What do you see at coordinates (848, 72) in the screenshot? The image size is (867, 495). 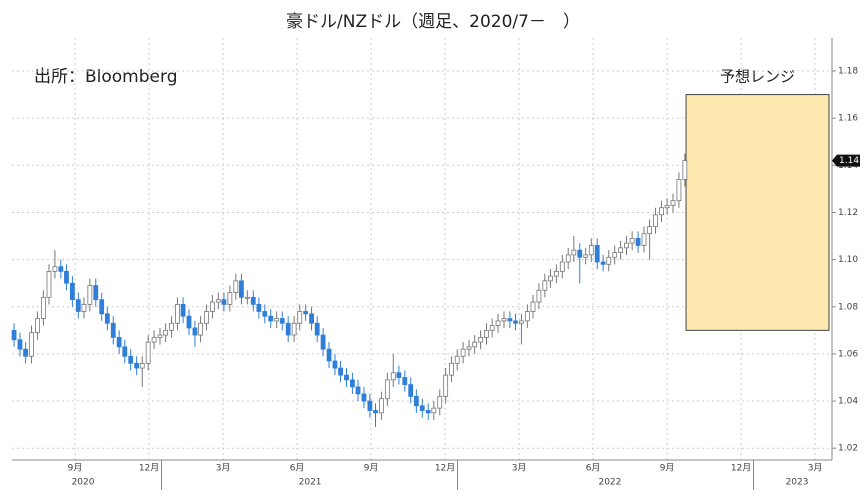 I see `y-tick-label: 1.18` at bounding box center [848, 72].